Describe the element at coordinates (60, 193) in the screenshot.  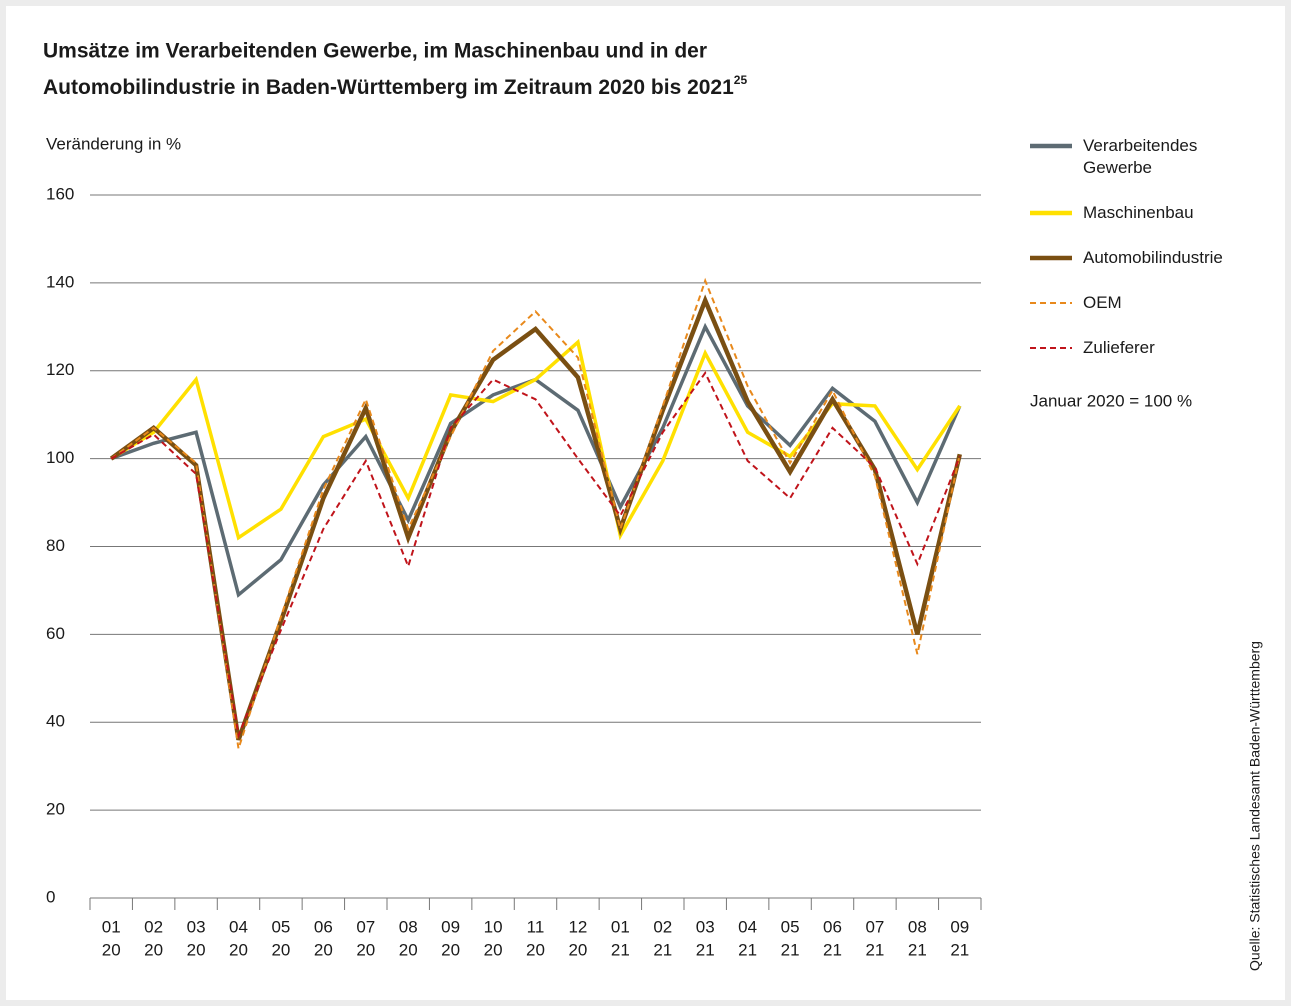
I see `y-tick-label: 160` at that location.